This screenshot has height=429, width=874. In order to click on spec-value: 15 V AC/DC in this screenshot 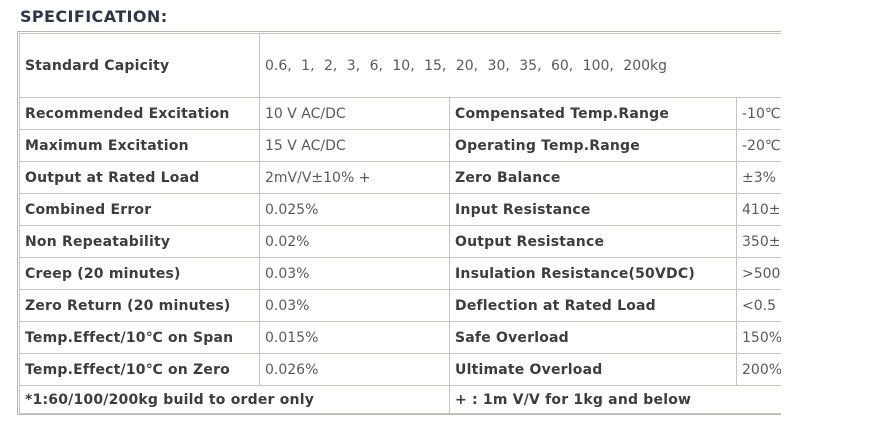, I will do `click(354, 145)`.